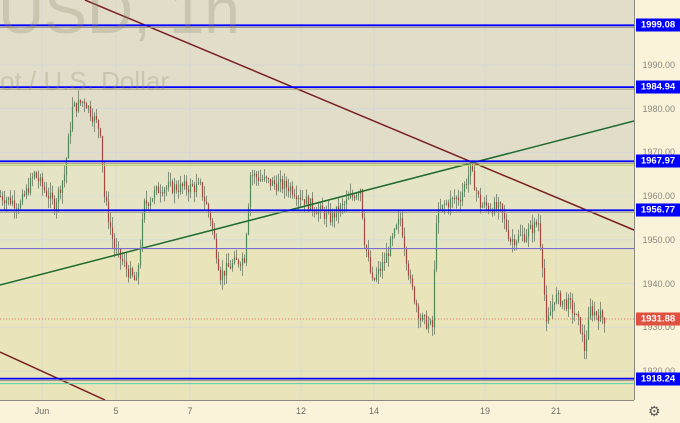 This screenshot has height=423, width=680. What do you see at coordinates (658, 87) in the screenshot?
I see `level-label: 1984.94` at bounding box center [658, 87].